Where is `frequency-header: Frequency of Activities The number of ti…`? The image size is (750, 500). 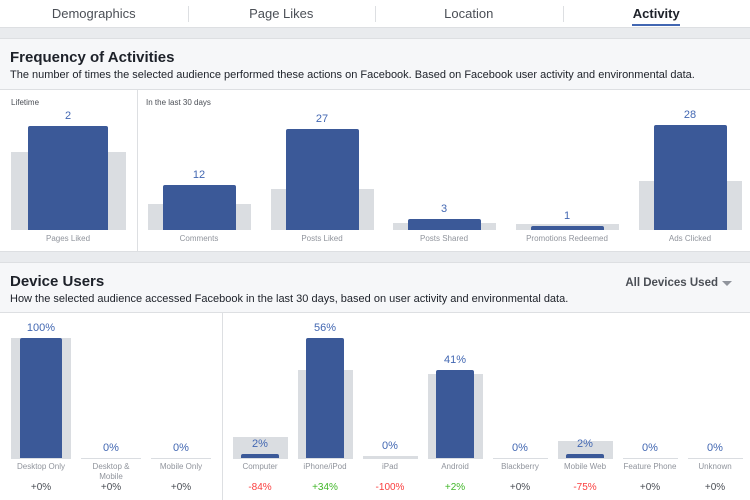 frequency-header: Frequency of Activities The number of ti… is located at coordinates (375, 64).